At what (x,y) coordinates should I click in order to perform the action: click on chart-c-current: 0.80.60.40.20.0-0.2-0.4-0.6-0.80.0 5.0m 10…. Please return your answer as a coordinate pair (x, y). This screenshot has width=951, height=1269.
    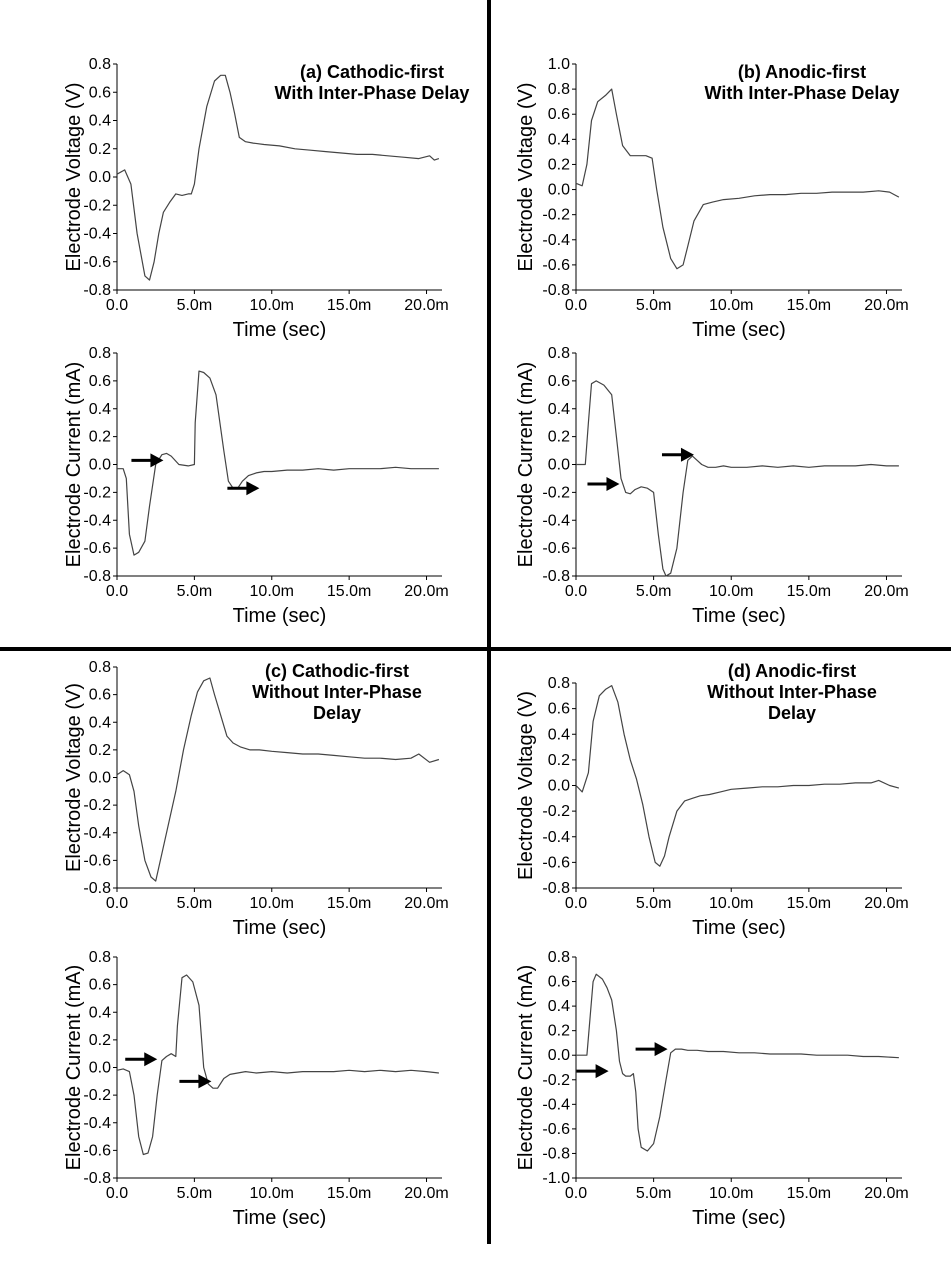
    Looking at the image, I should click on (256, 1089).